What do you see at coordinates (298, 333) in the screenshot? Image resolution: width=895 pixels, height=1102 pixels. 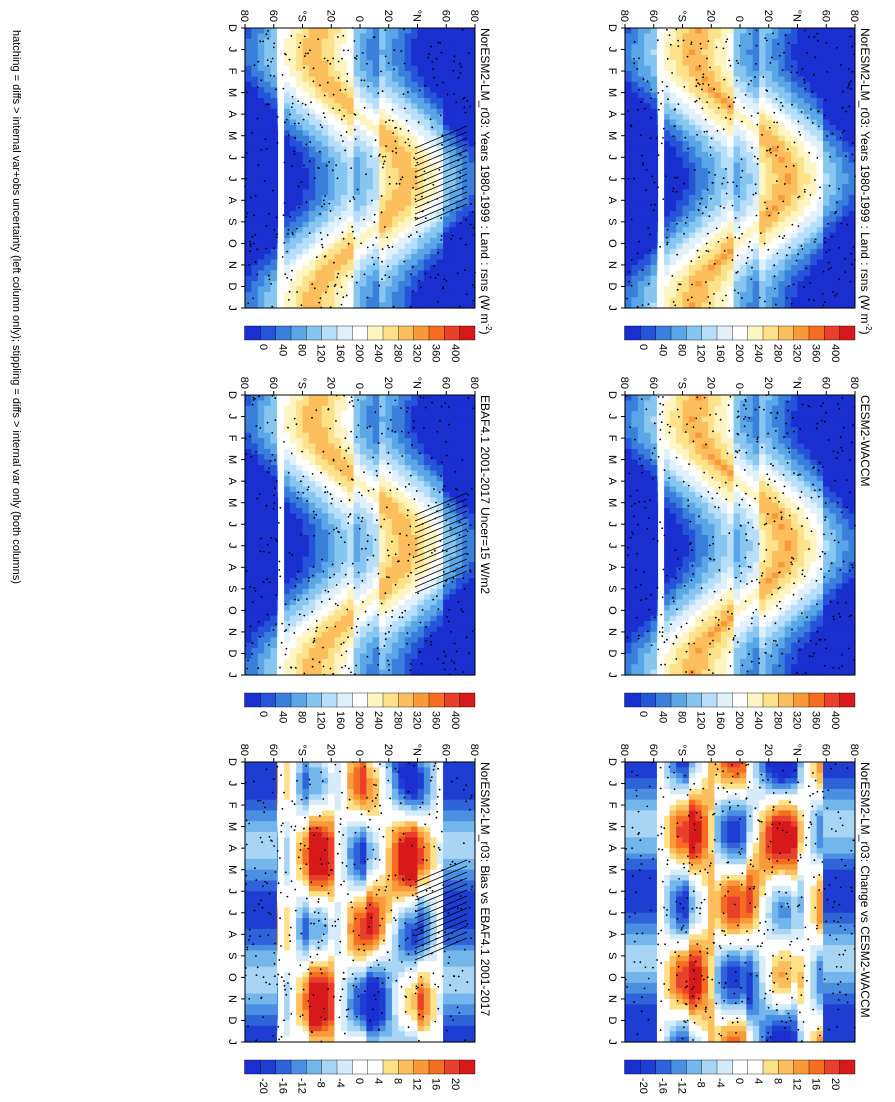 I see `colorbar-swatch` at bounding box center [298, 333].